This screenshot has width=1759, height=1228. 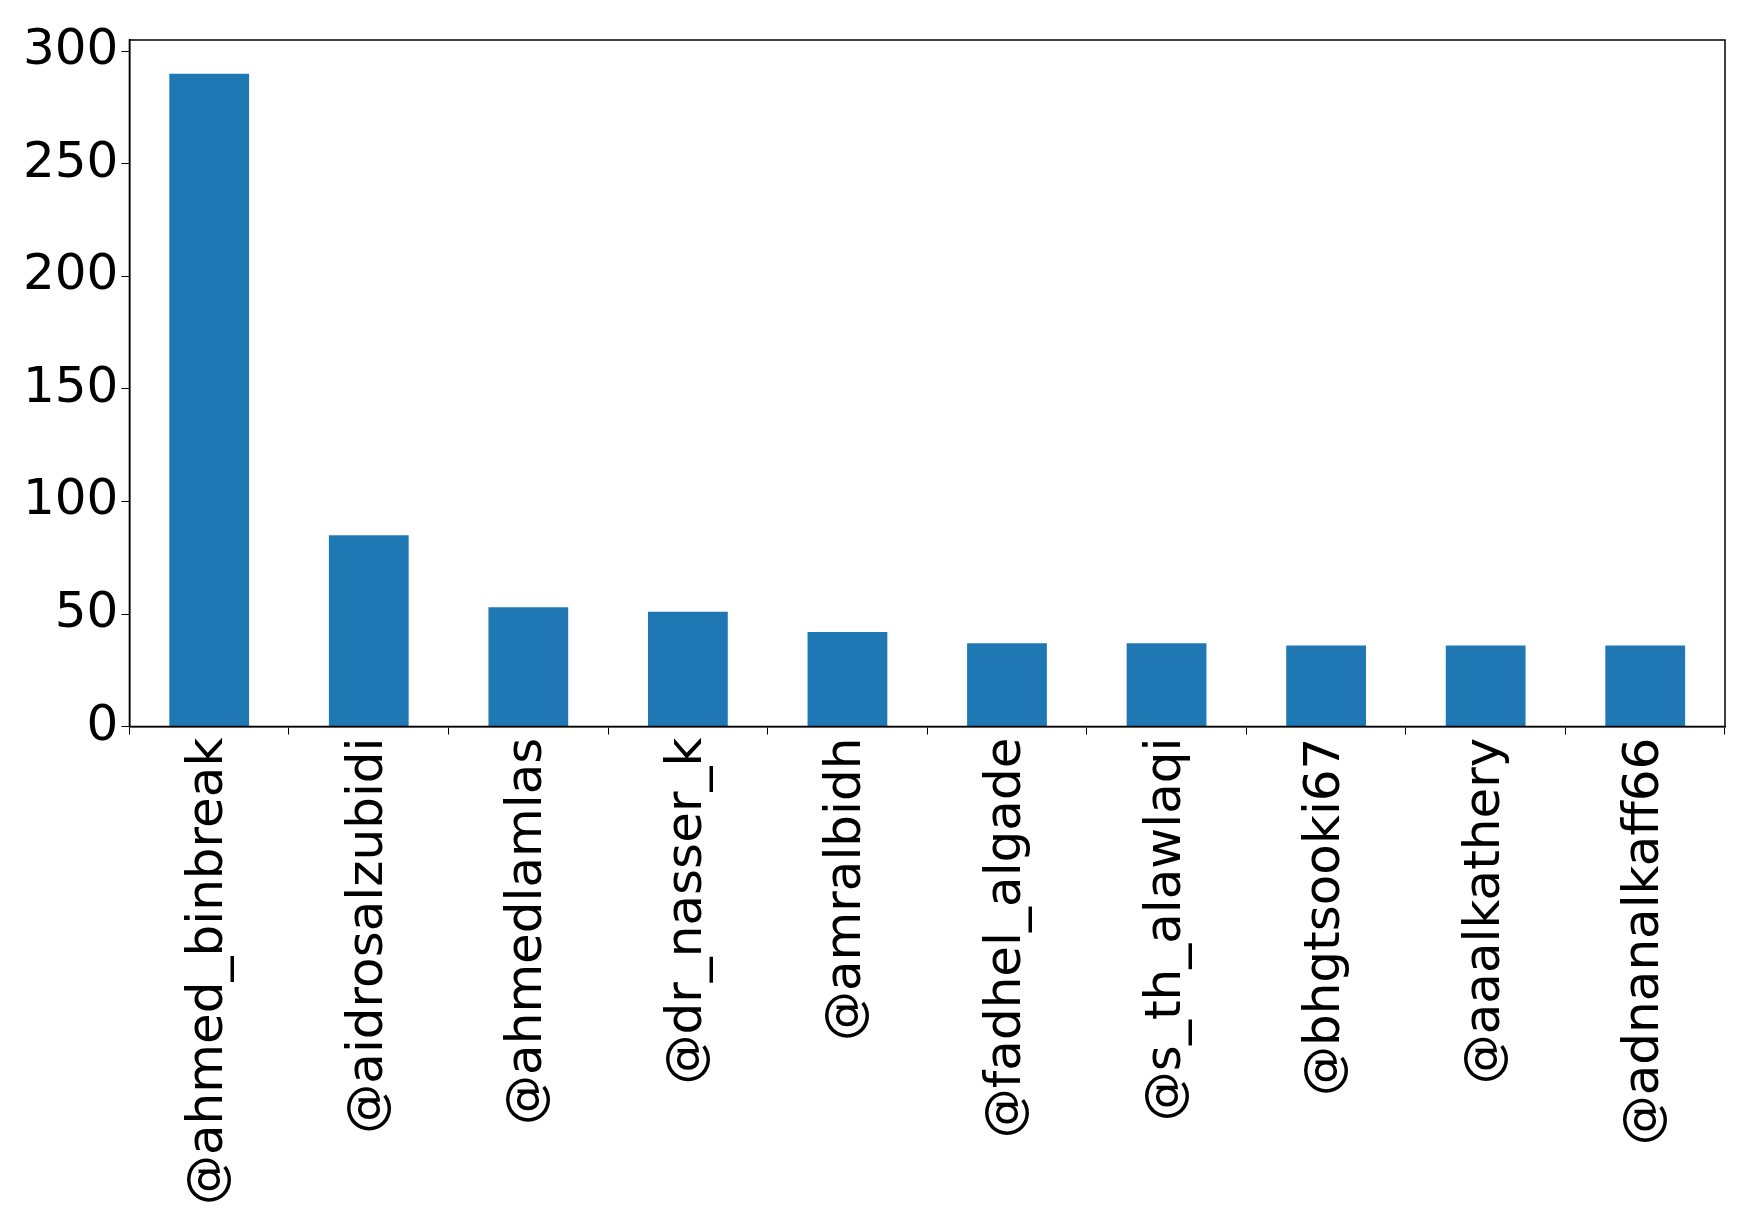 What do you see at coordinates (1481, 911) in the screenshot?
I see `x-tick-label: @aaalkathery` at bounding box center [1481, 911].